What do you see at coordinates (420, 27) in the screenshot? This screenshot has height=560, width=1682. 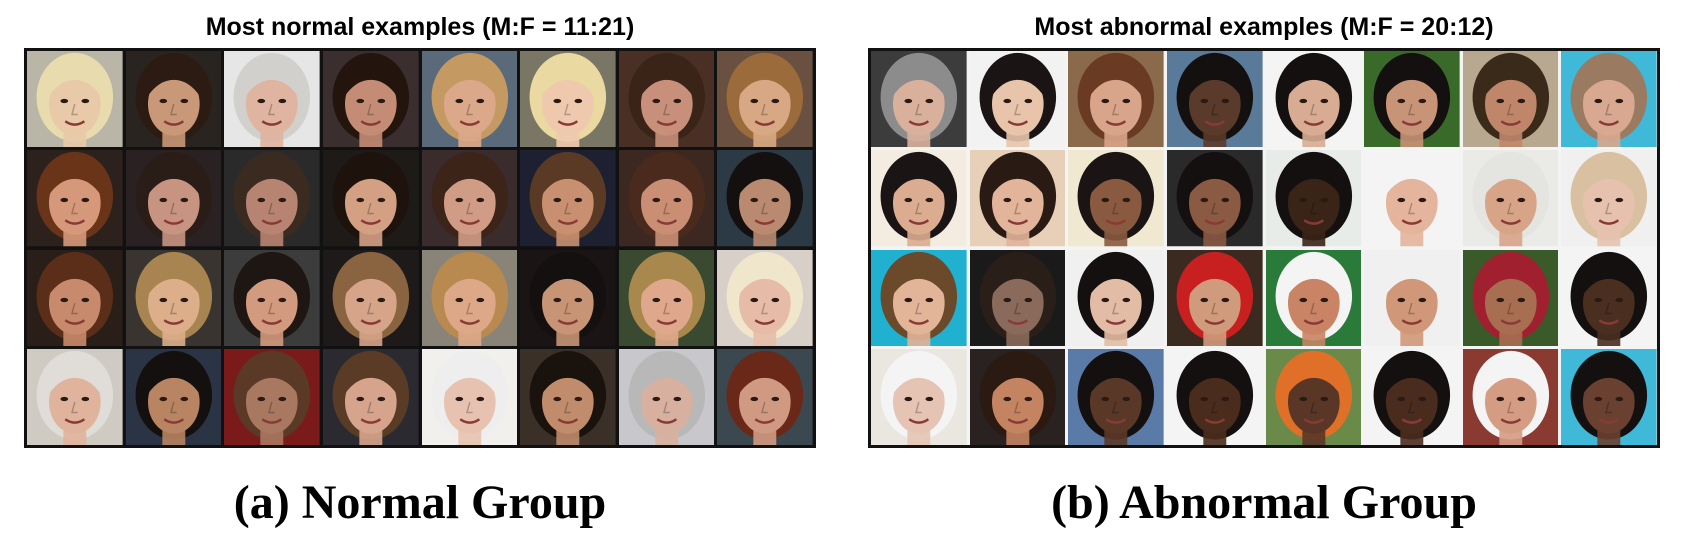 I see `normal-grid-title: Most normal examples (M:F = 11:21)` at bounding box center [420, 27].